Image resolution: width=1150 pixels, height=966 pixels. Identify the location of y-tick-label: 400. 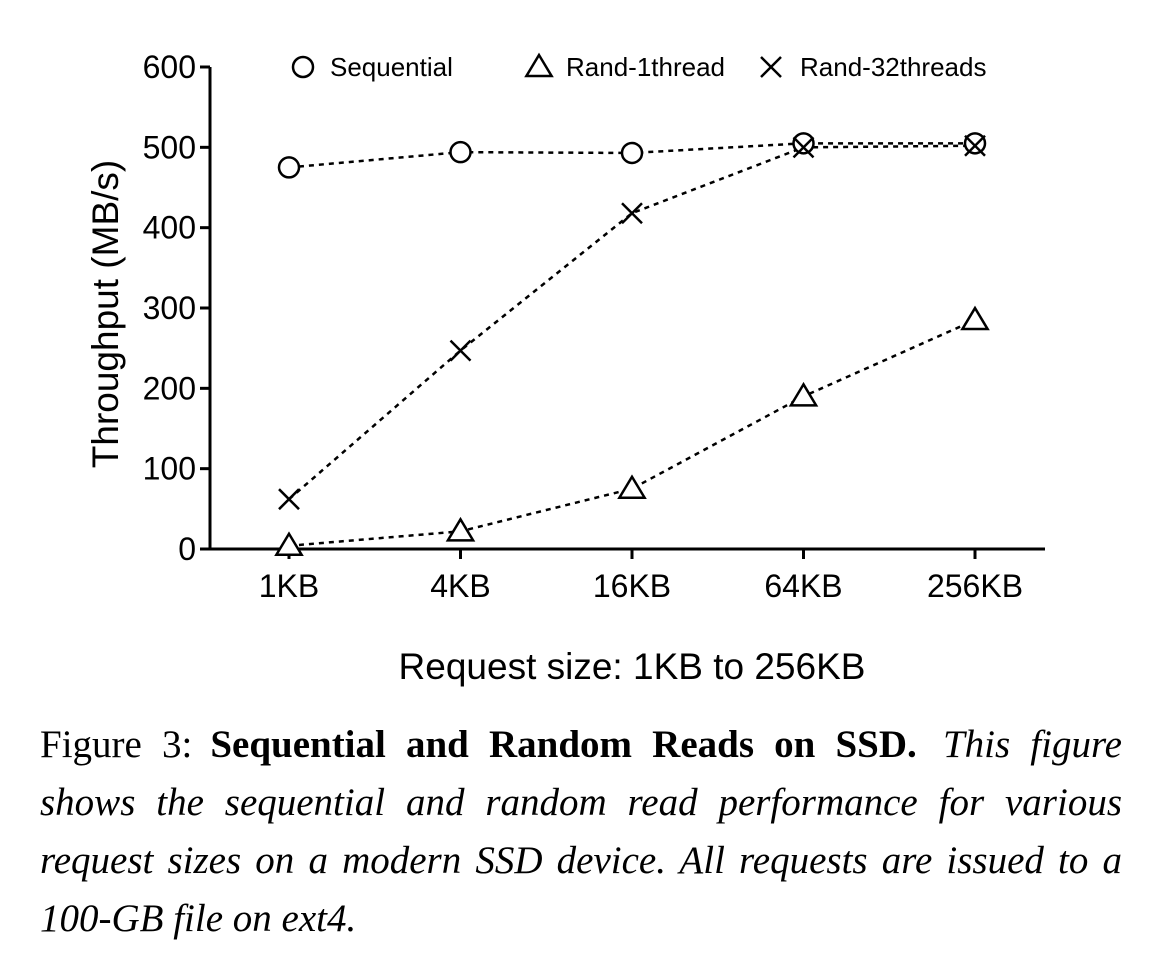
(169, 228).